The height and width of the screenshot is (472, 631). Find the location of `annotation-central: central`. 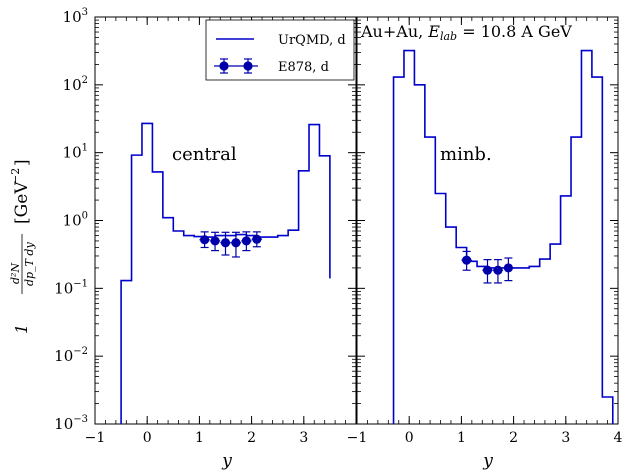

annotation-central: central is located at coordinates (204, 154).